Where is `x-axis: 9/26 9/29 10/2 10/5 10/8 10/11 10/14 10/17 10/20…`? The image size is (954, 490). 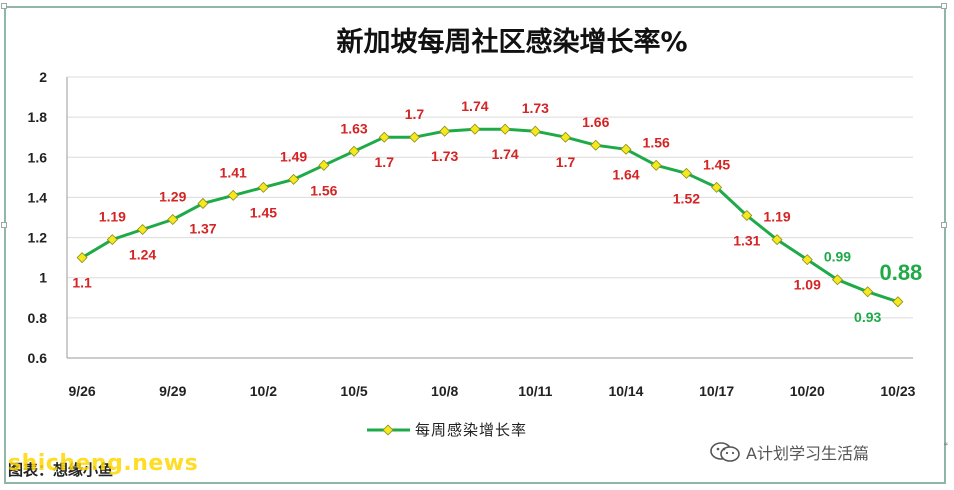 x-axis: 9/26 9/29 10/2 10/5 10/8 10/11 10/14 10/17 10/20… is located at coordinates (491, 391).